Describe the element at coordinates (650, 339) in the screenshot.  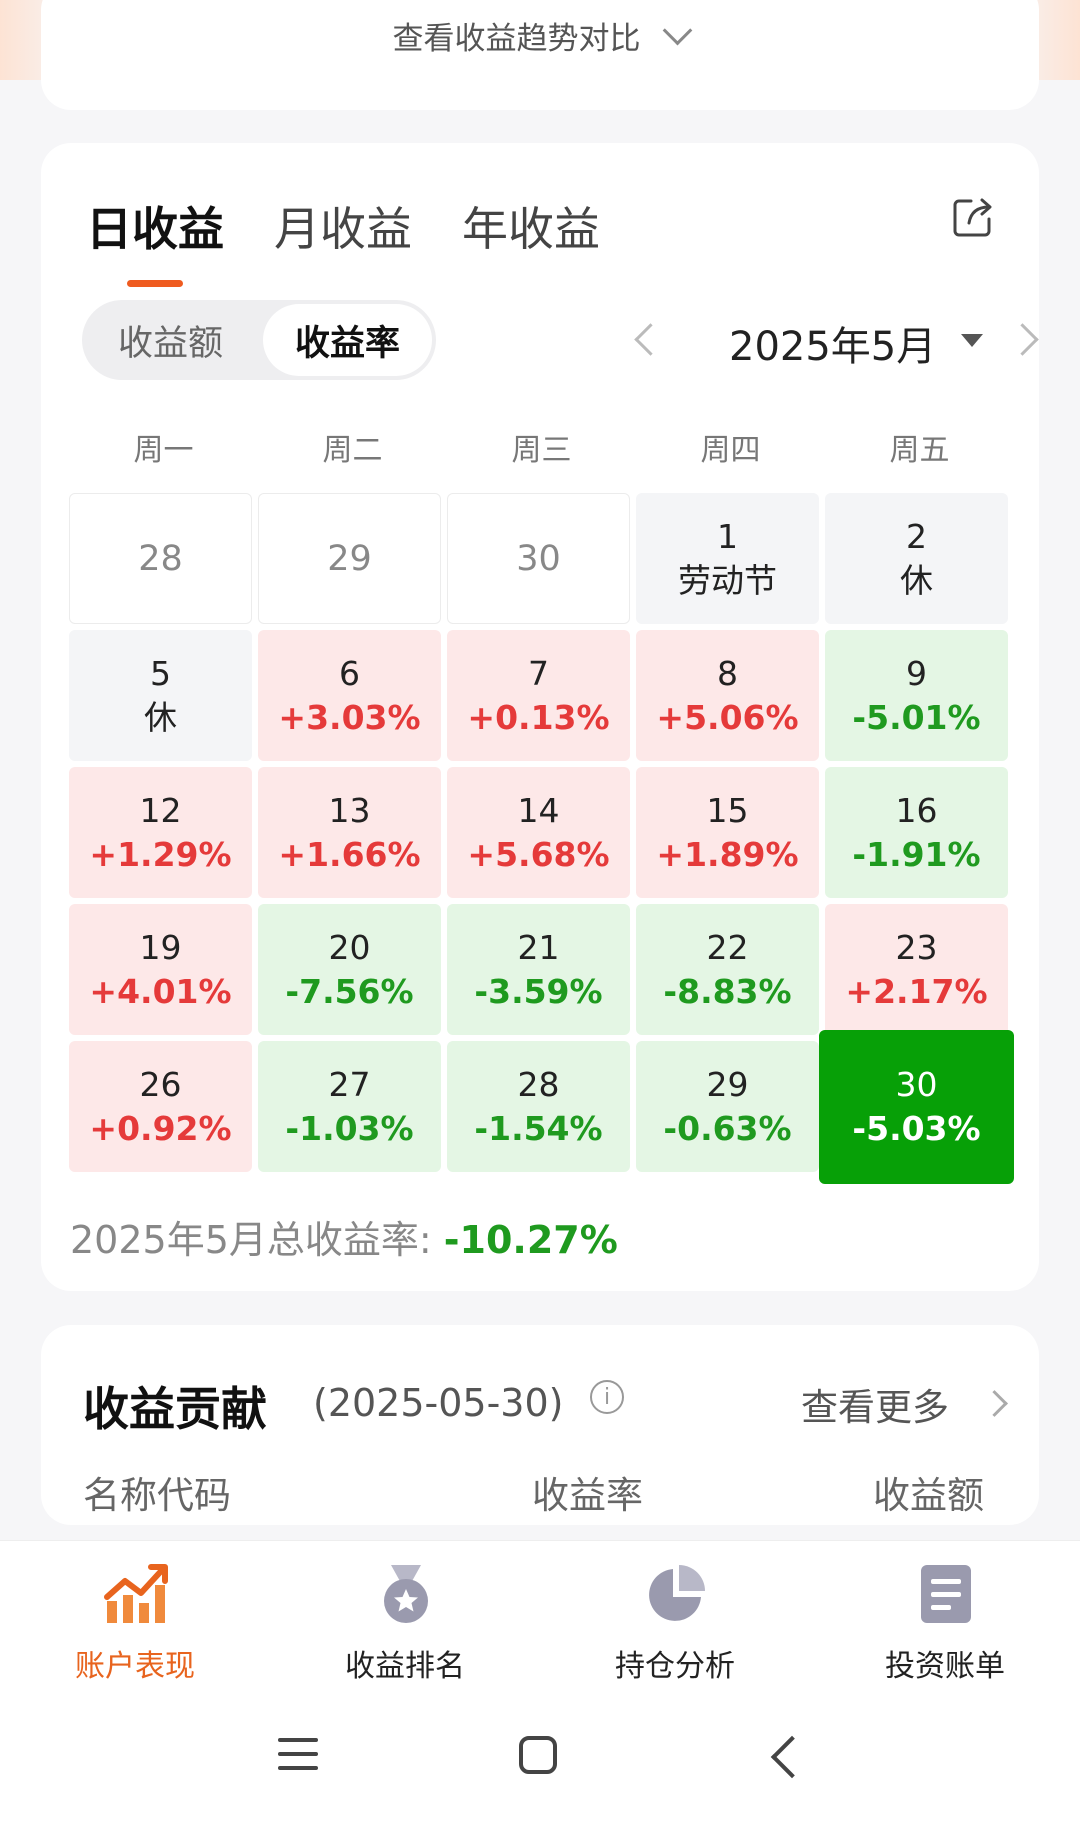
I see `prev-month-icon` at that location.